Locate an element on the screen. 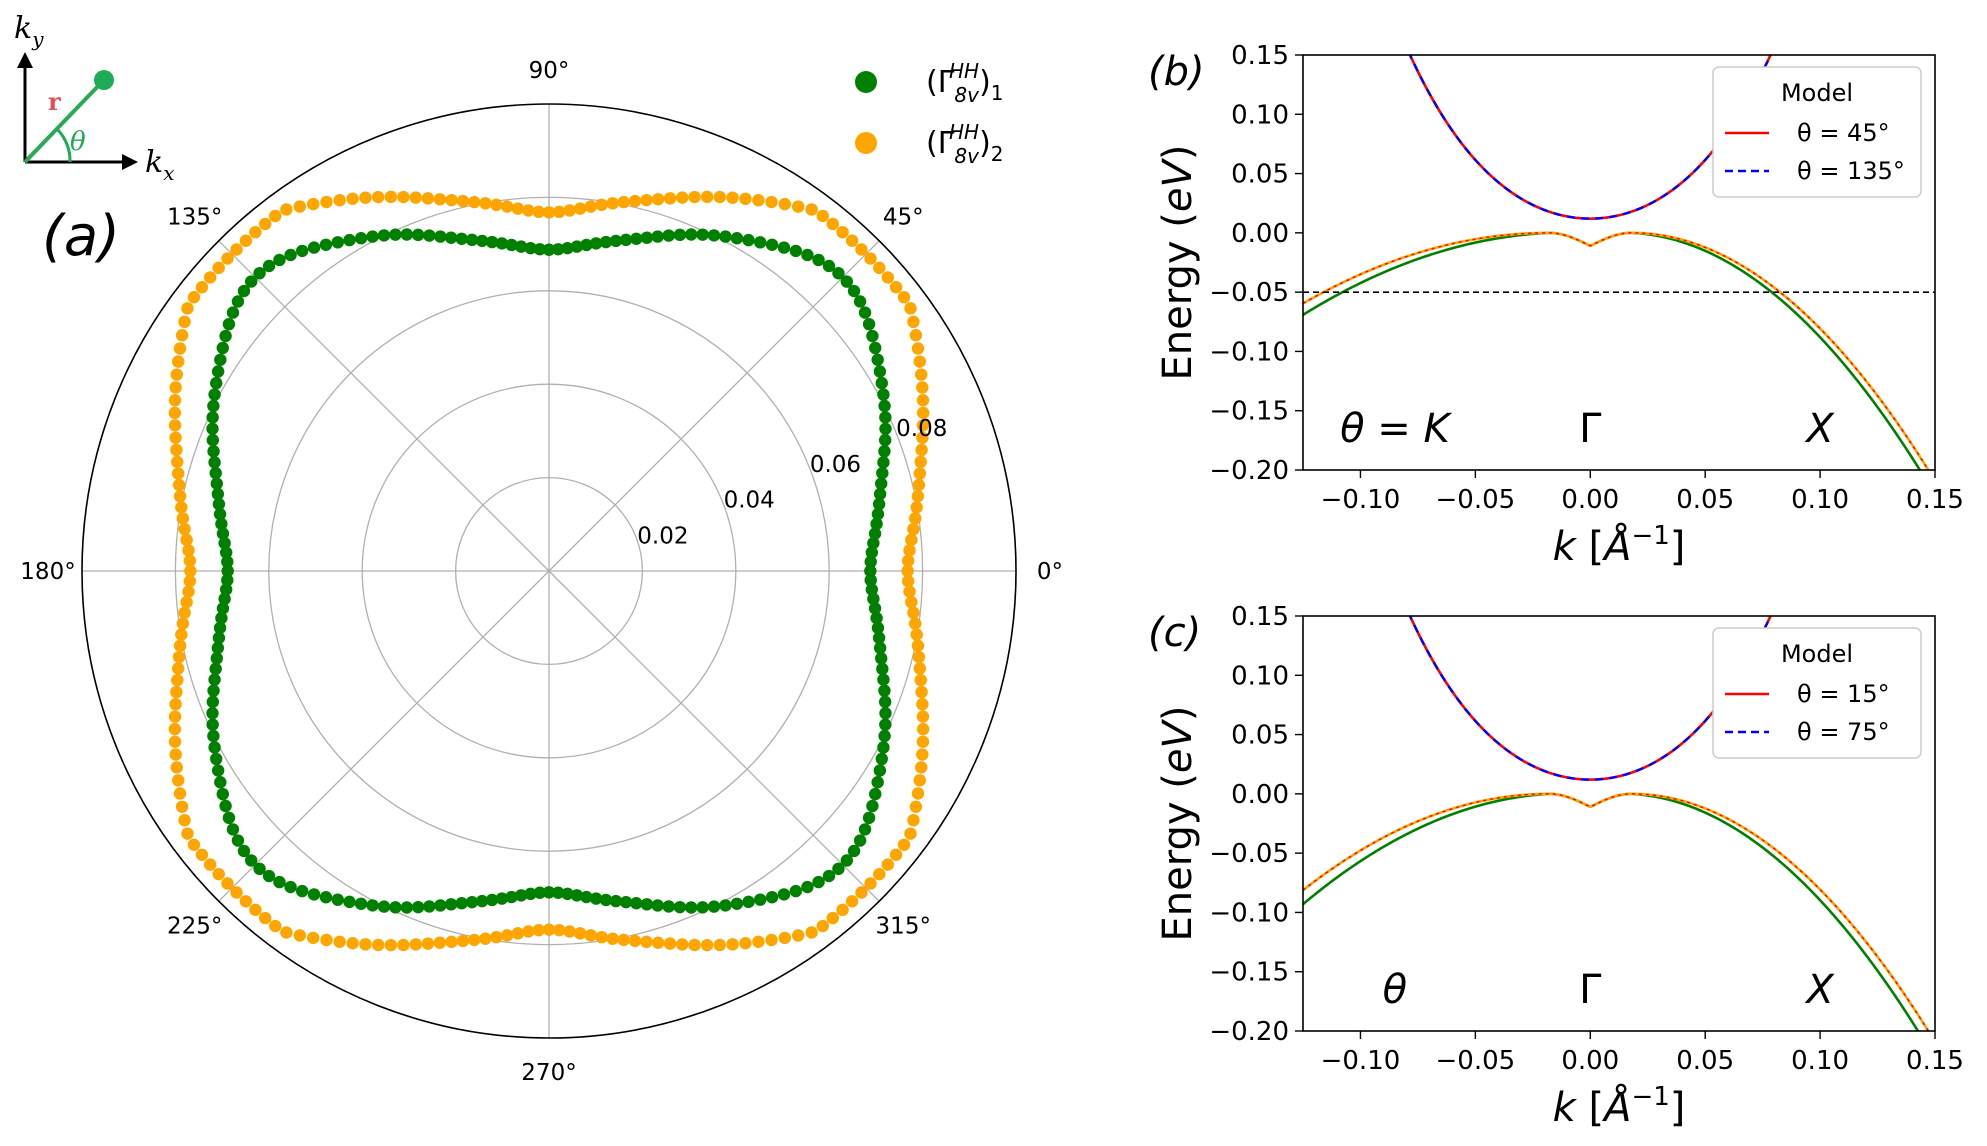  y-tick-label: −0.05 is located at coordinates (1249, 854).